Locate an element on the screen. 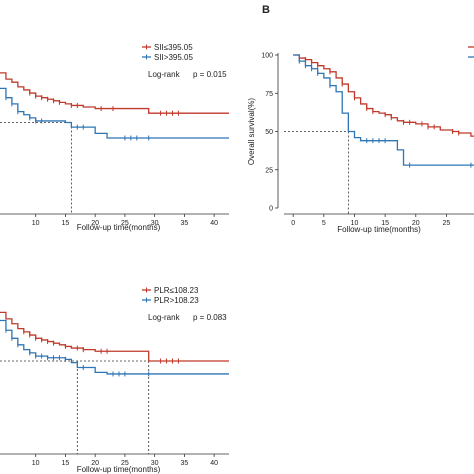 The height and width of the screenshot is (474, 474). x-tick-label: 0 is located at coordinates (293, 223).